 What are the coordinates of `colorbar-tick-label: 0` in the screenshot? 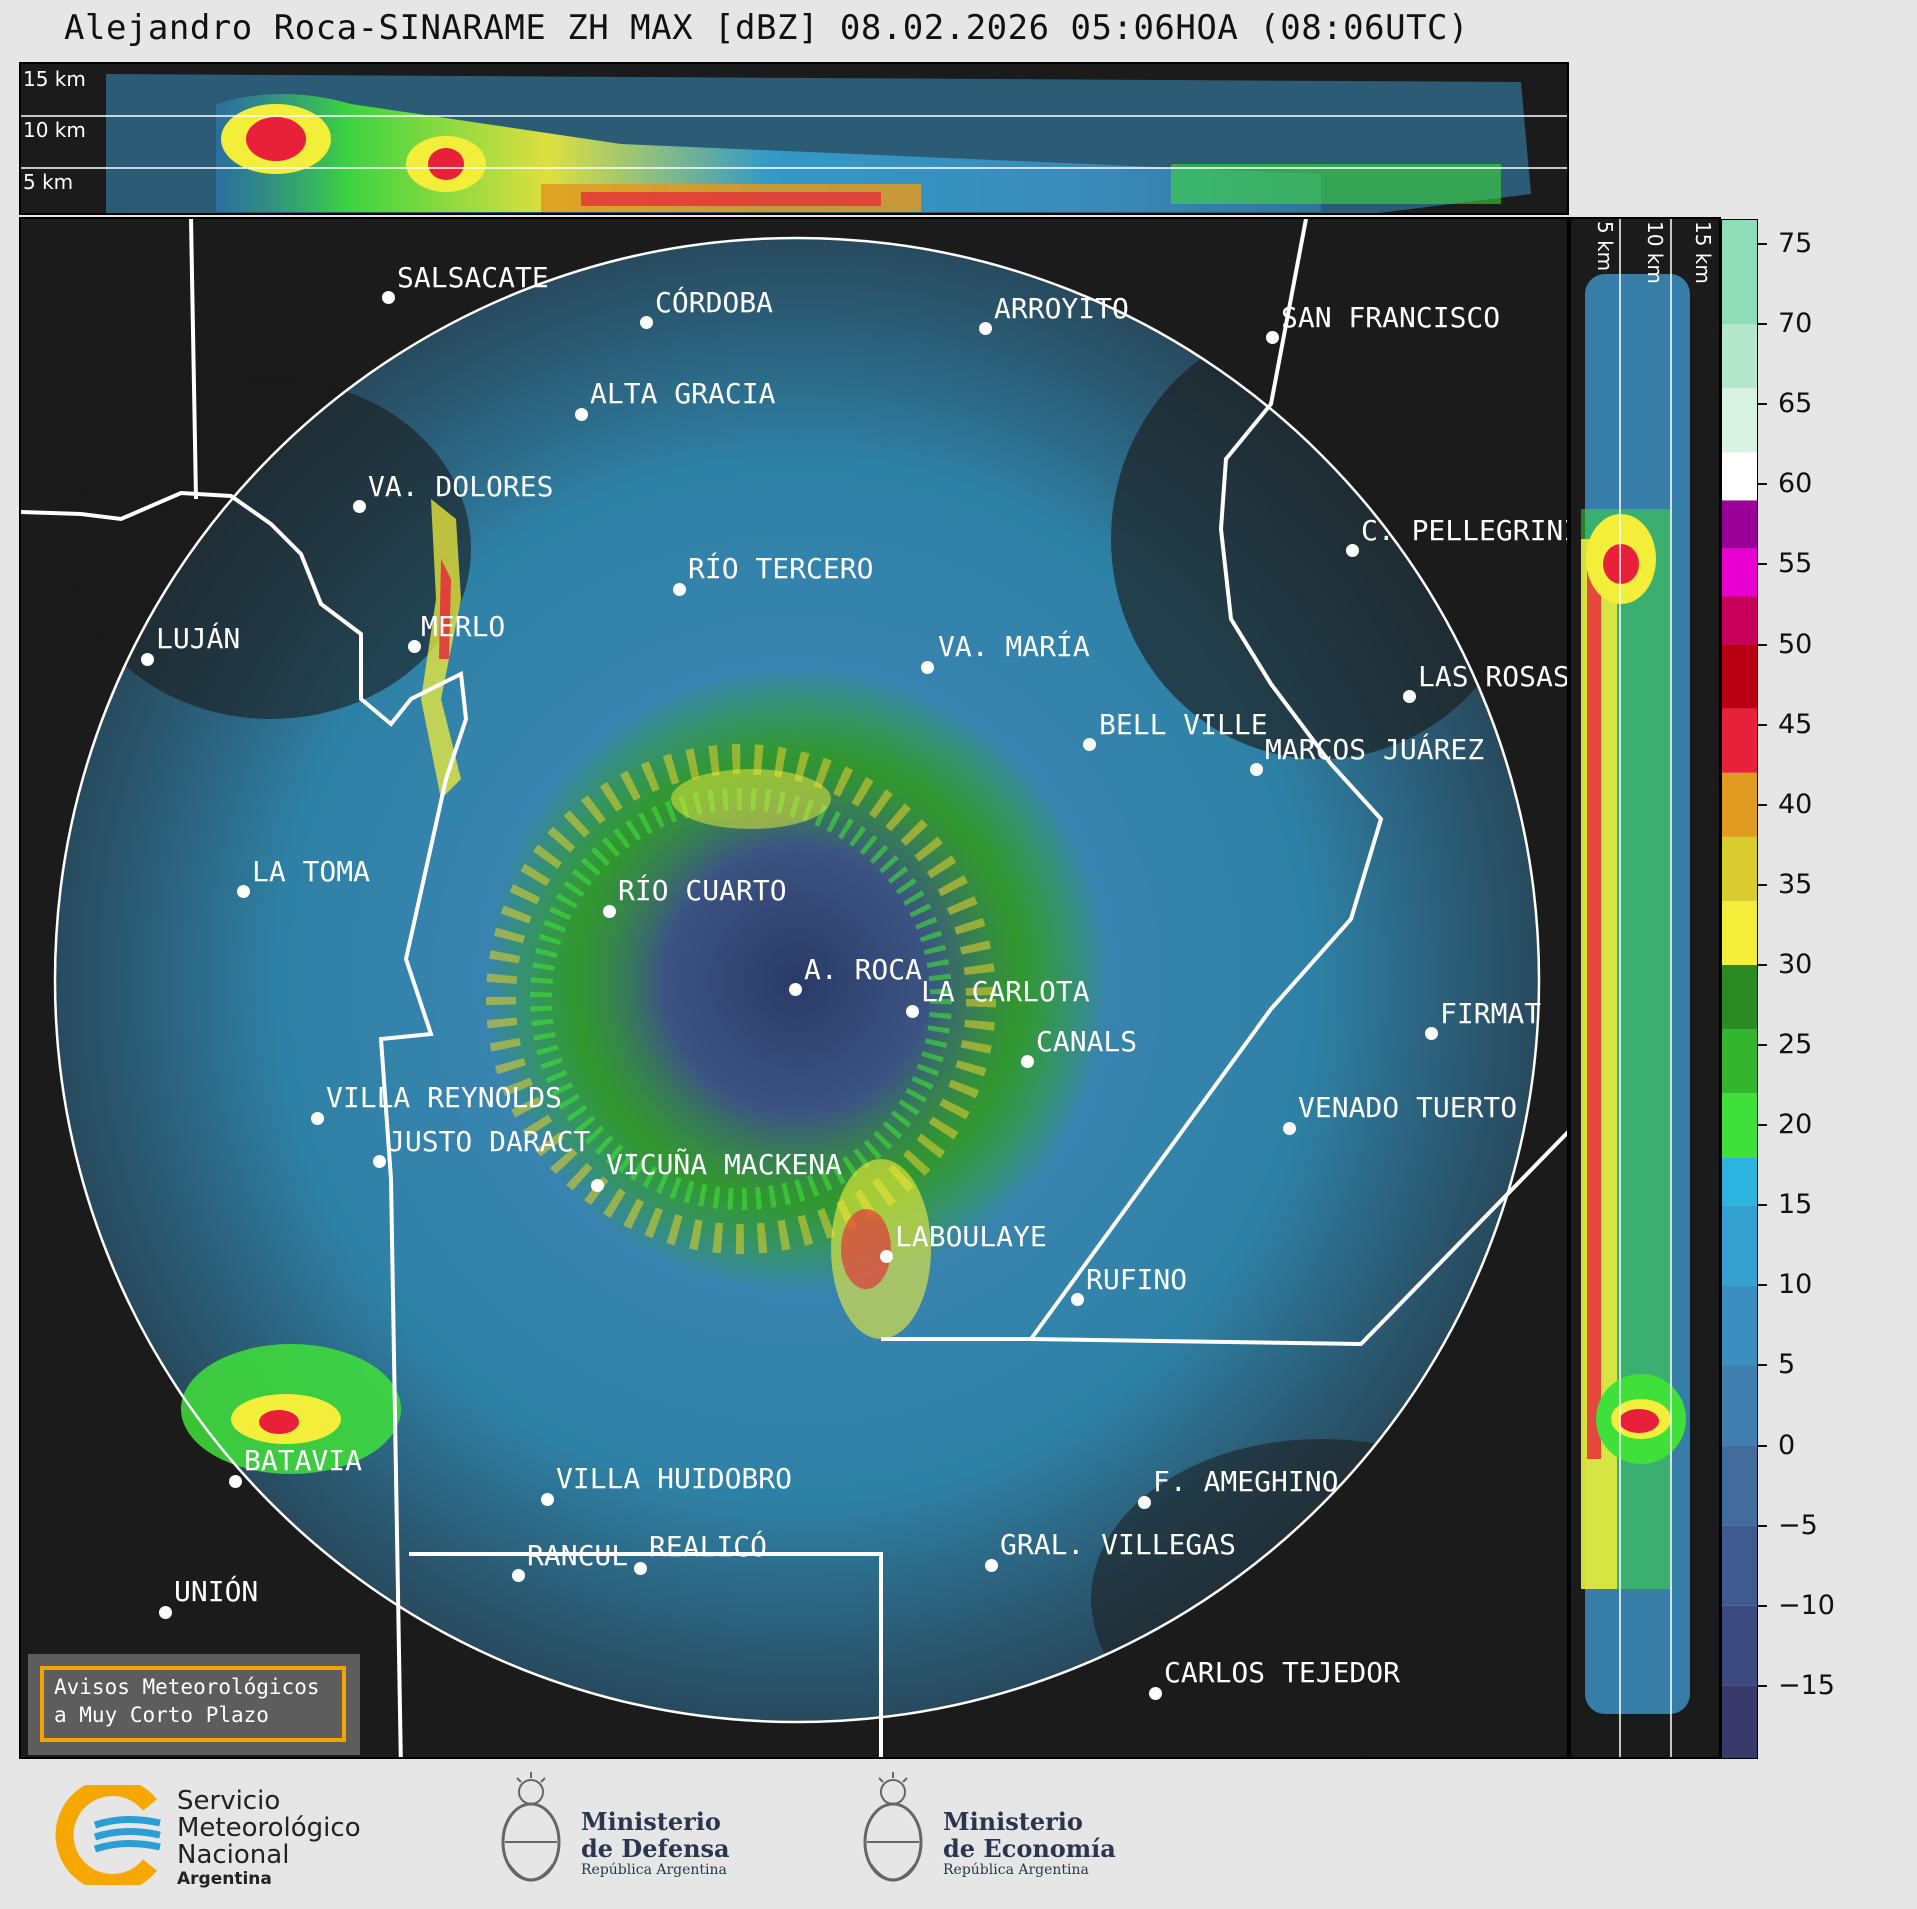 It's located at (1787, 1445).